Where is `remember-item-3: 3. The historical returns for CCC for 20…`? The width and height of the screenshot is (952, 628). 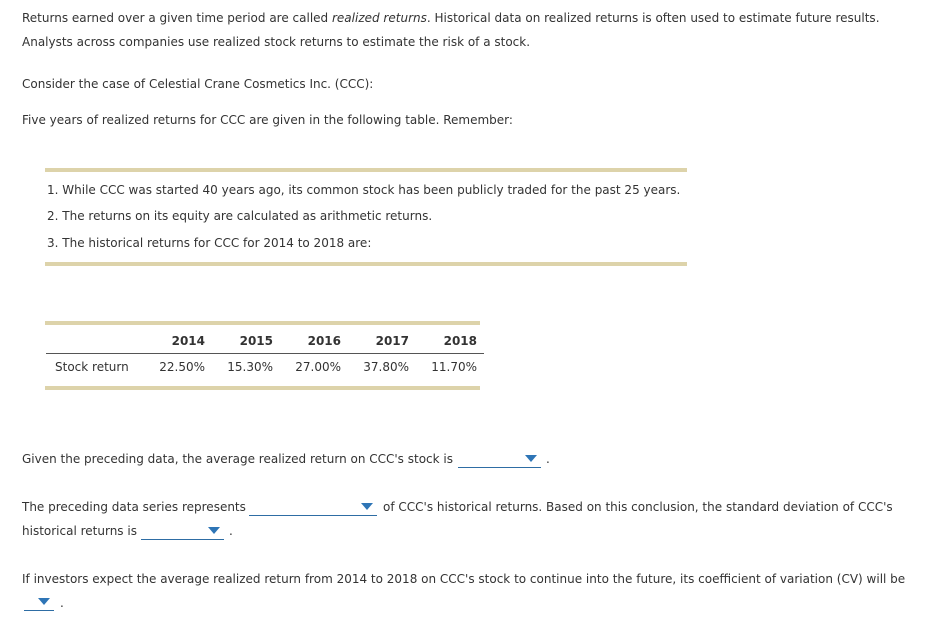 remember-item-3: 3. The historical returns for CCC for 20… is located at coordinates (209, 243).